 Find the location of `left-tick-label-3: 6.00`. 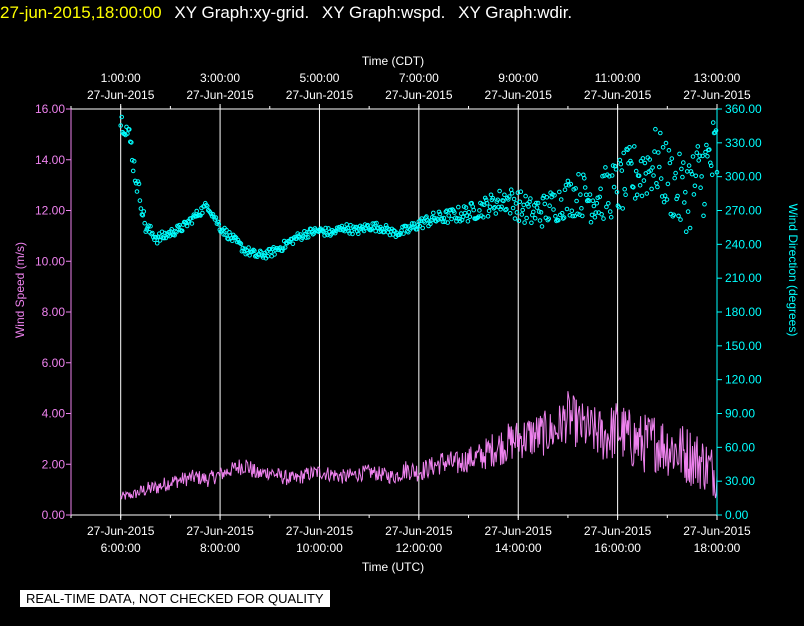

left-tick-label-3: 6.00 is located at coordinates (54, 363).